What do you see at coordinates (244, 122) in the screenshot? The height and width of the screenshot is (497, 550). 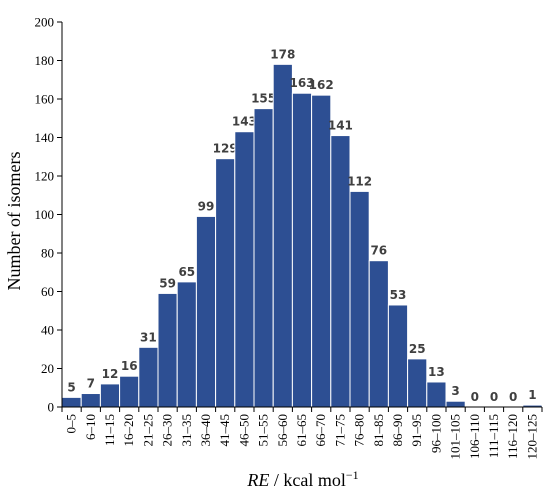 I see `data-label: 143` at bounding box center [244, 122].